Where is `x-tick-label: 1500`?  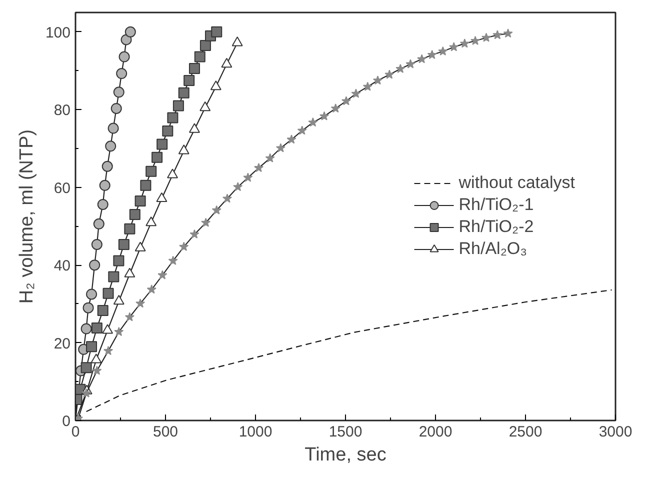
x-tick-label: 1500 is located at coordinates (345, 432).